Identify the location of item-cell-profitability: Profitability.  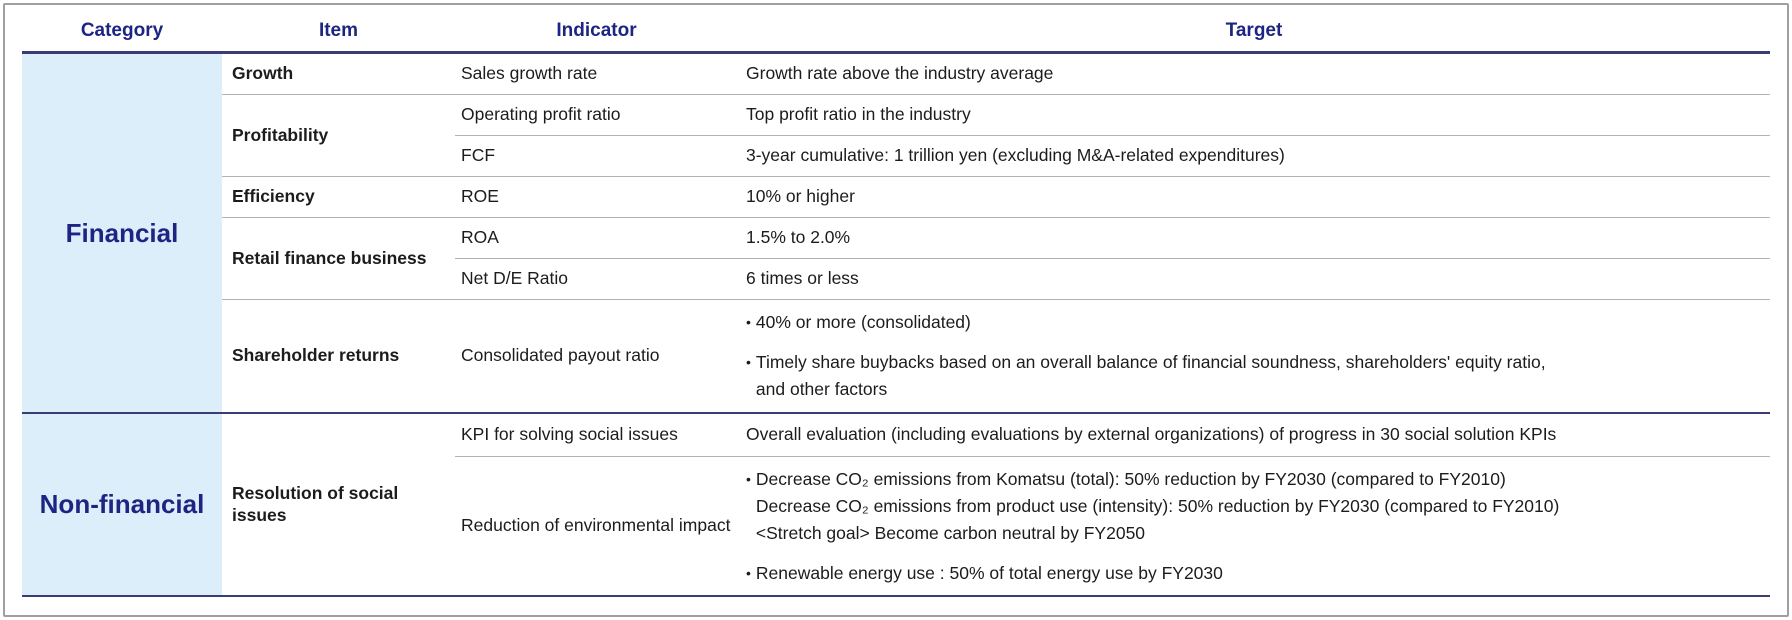
(338, 136).